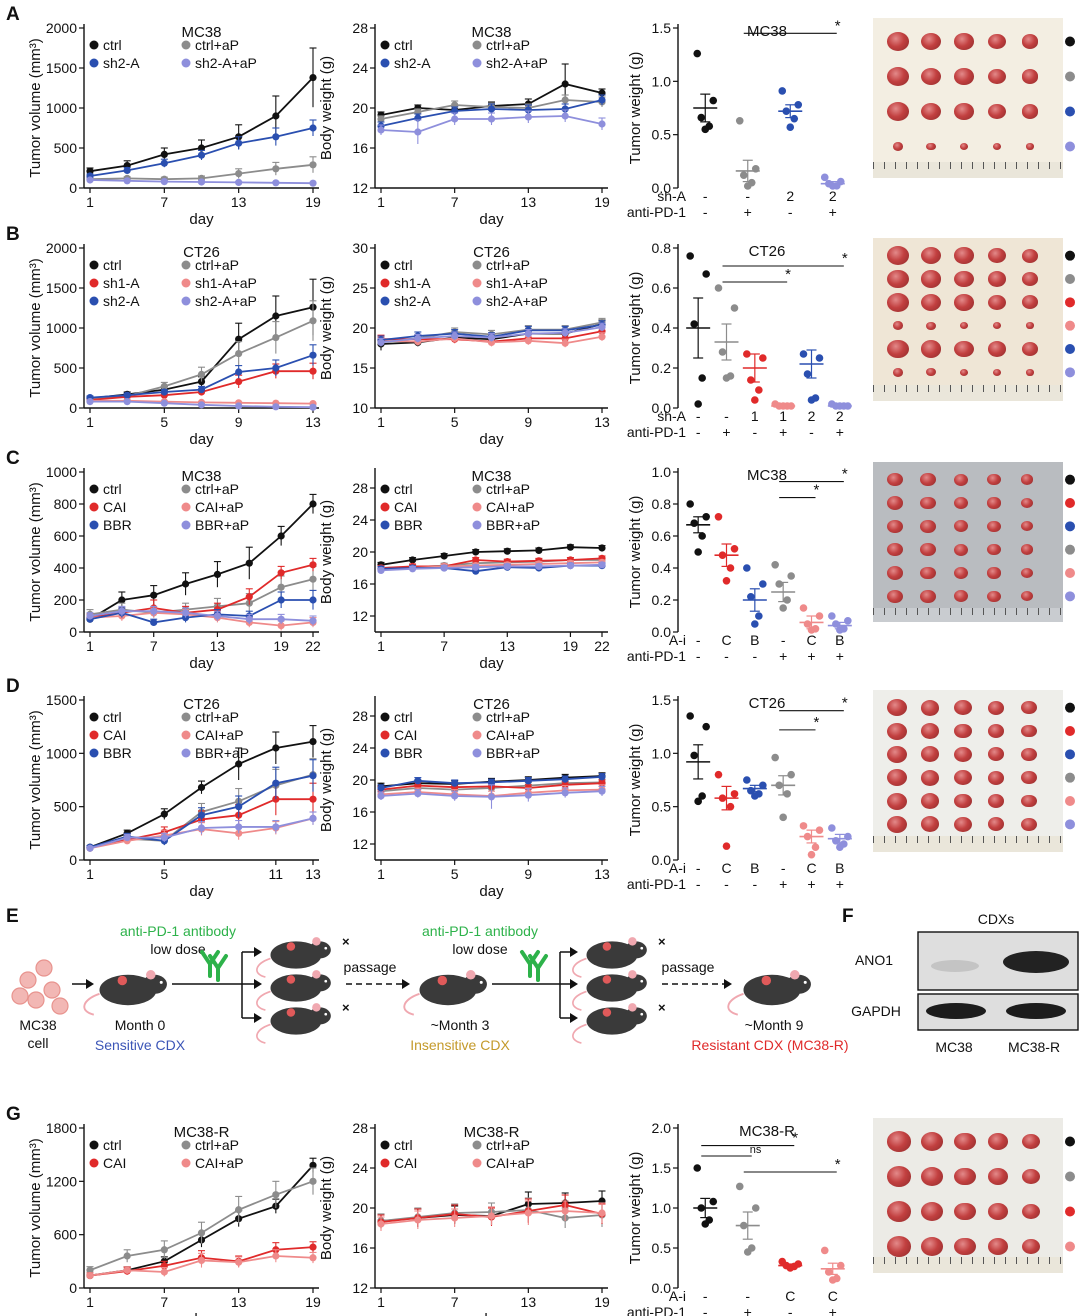  Describe the element at coordinates (968, 542) in the screenshot. I see `photo-panel-c` at that location.